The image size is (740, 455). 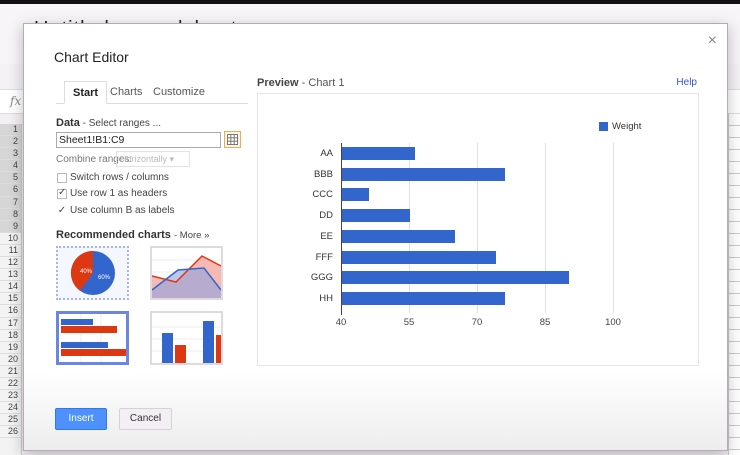 What do you see at coordinates (370, 2) in the screenshot?
I see `screen-top-edge` at bounding box center [370, 2].